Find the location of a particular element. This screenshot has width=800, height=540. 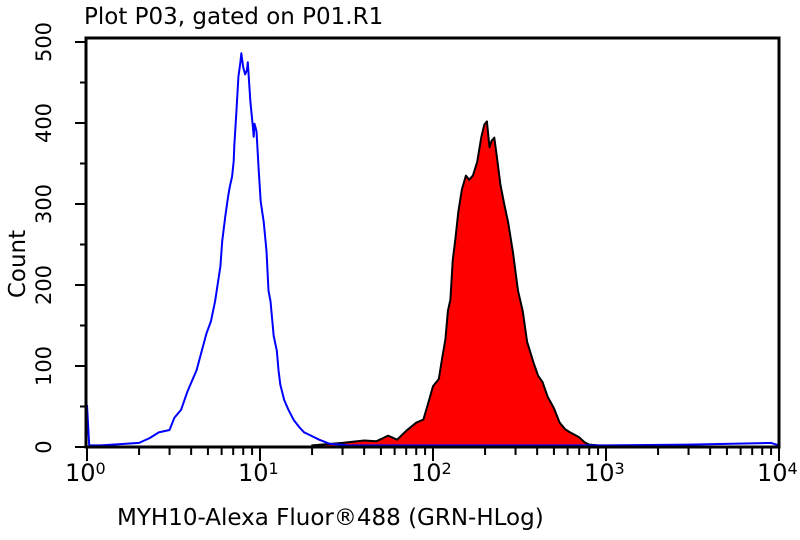

x-axis-label: MYH10-Alexa Fluor®488 (GRN-HLog) is located at coordinates (330, 518).